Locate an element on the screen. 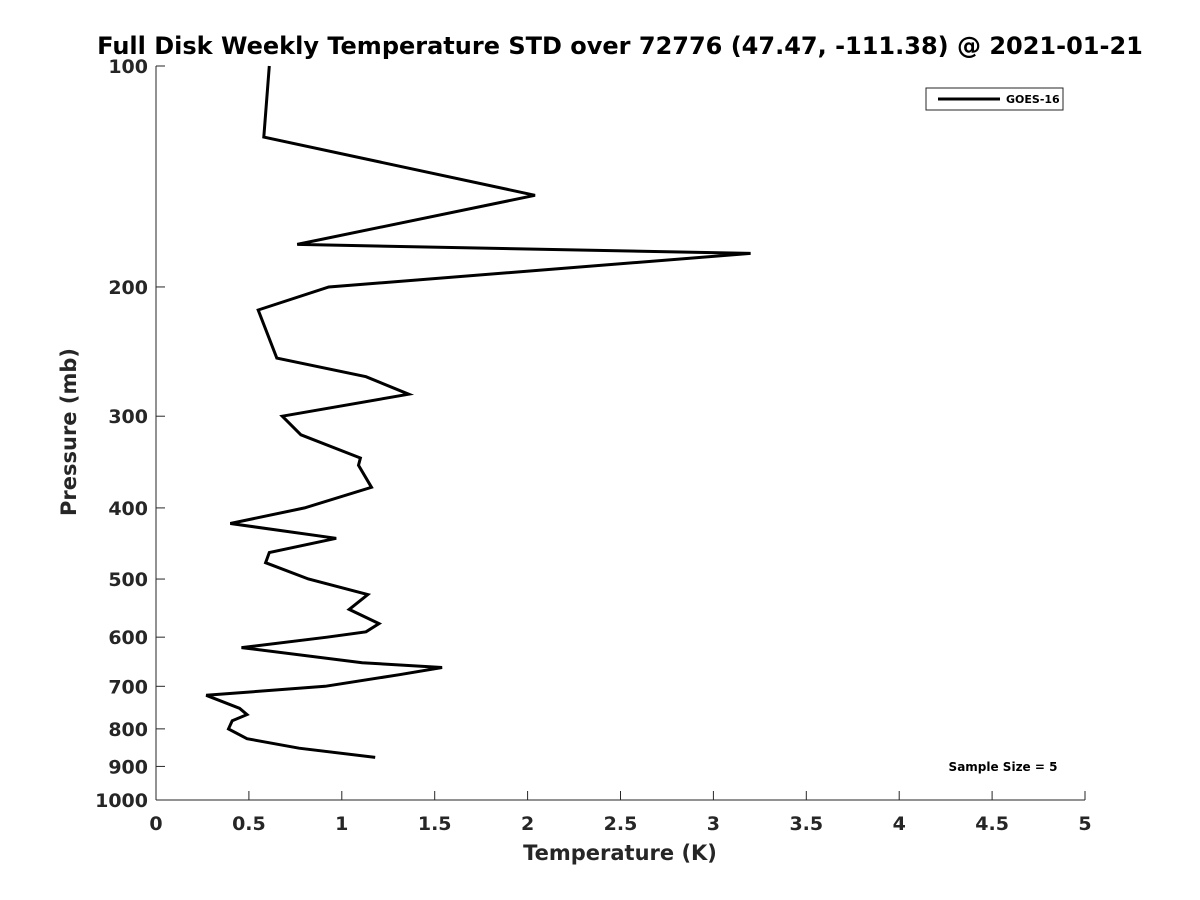 The width and height of the screenshot is (1200, 900). x-tick-label: 2 is located at coordinates (527, 824).